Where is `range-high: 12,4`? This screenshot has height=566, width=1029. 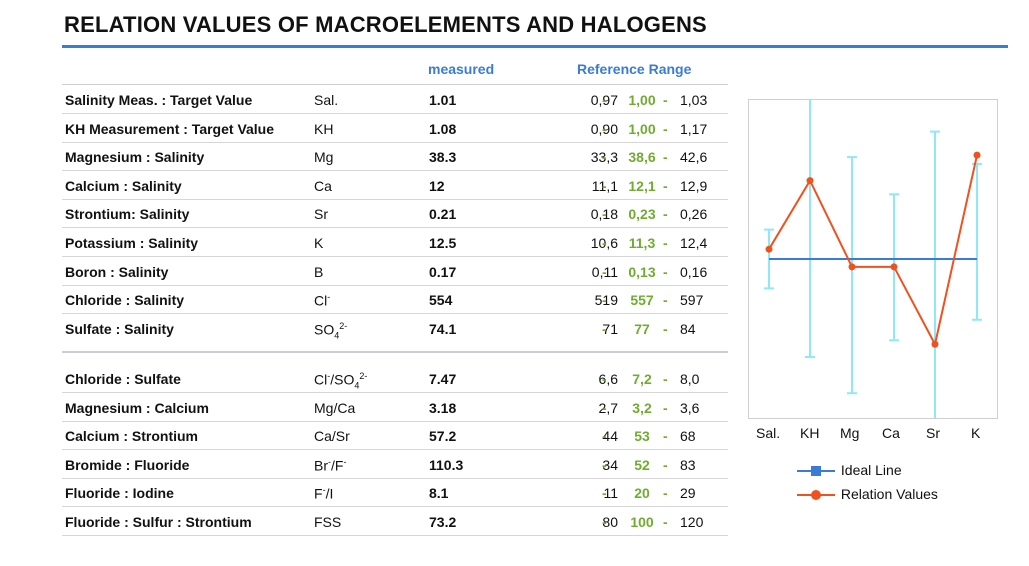
range-high: 12,4 is located at coordinates (694, 243).